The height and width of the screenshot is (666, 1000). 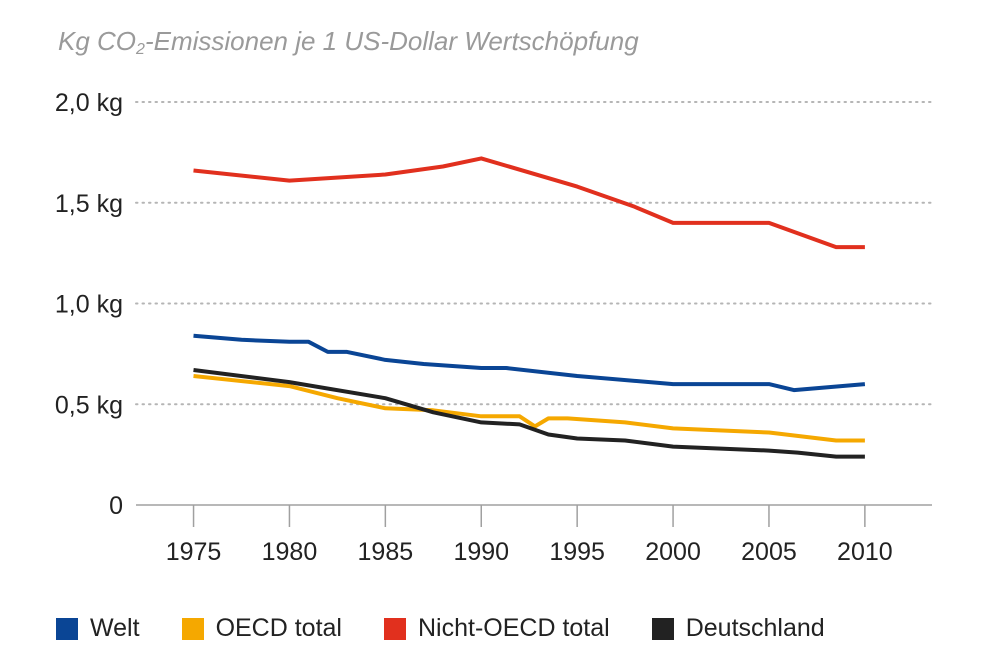 I want to click on legend-item-deutschland: Deutschland, so click(x=738, y=628).